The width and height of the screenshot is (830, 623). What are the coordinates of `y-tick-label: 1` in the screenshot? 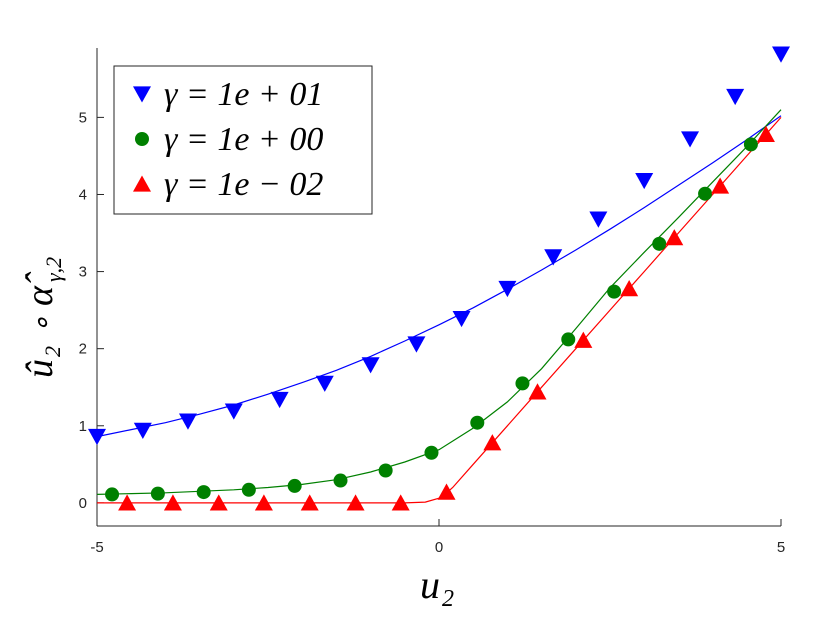 It's located at (83, 426).